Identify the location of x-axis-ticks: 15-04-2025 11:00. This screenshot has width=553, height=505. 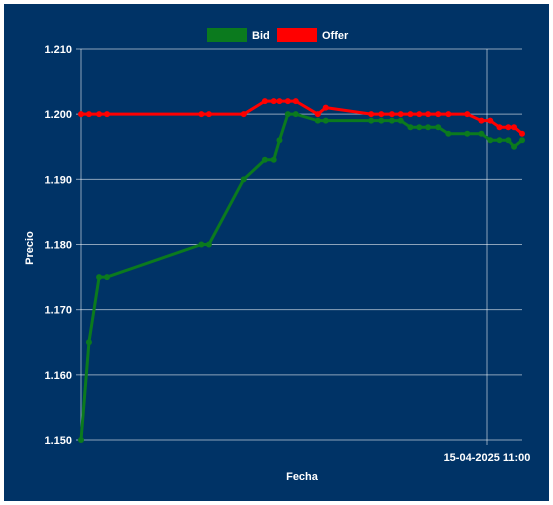
(487, 458).